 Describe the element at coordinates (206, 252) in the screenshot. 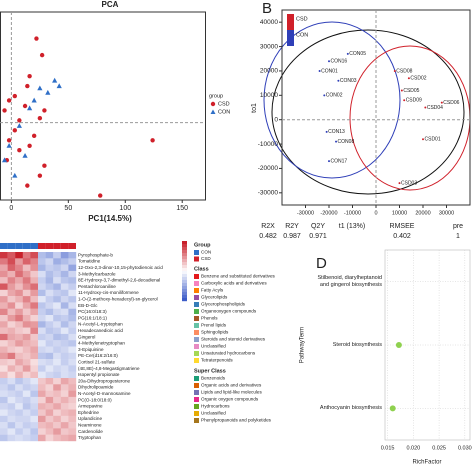

I see `legend-label: CON` at that location.